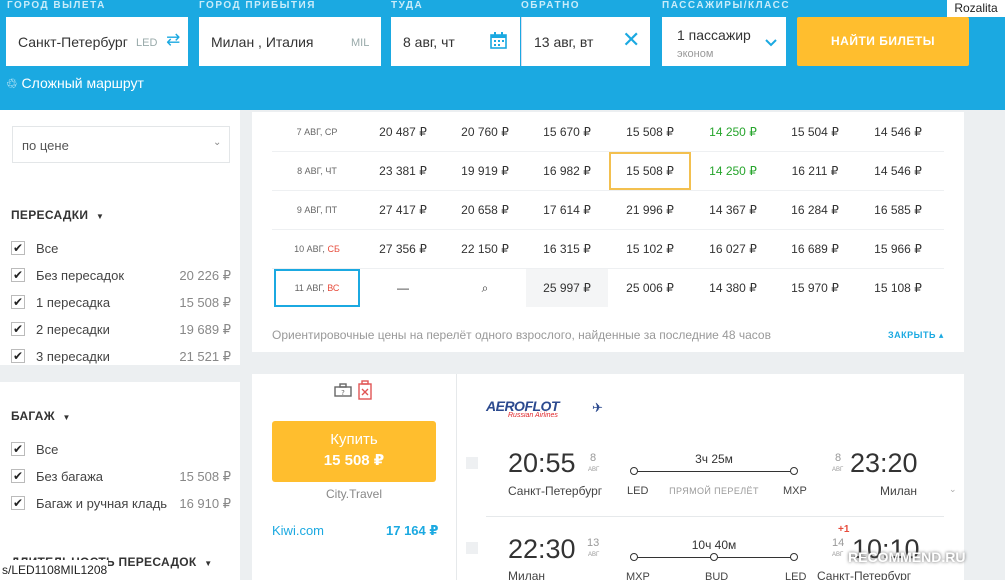 The image size is (1005, 580). What do you see at coordinates (317, 249) in the screenshot?
I see `matrix-row-date: 10 АВГ, СБ` at bounding box center [317, 249].